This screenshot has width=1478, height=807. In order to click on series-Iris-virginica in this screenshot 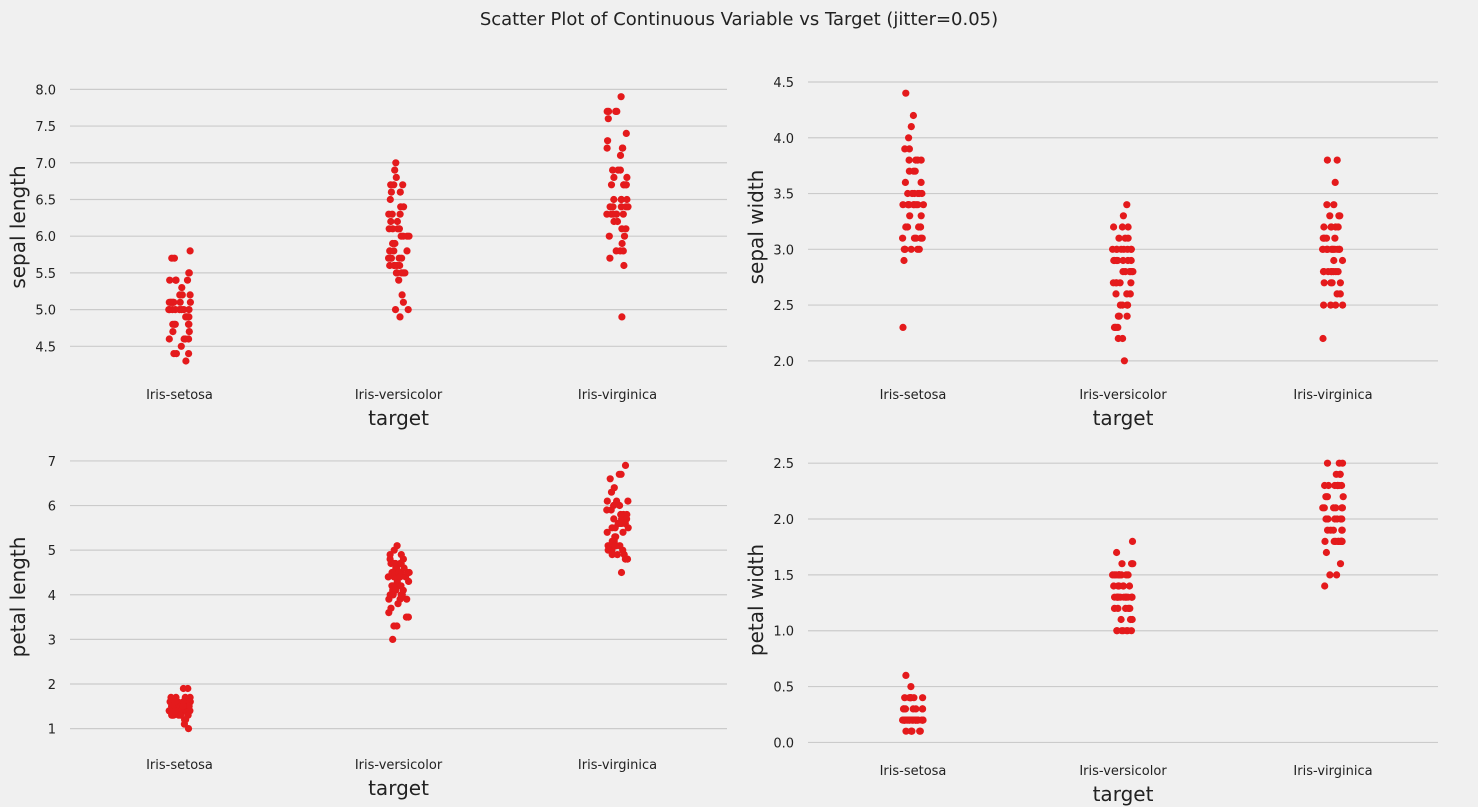, I will do `click(1333, 524)`.